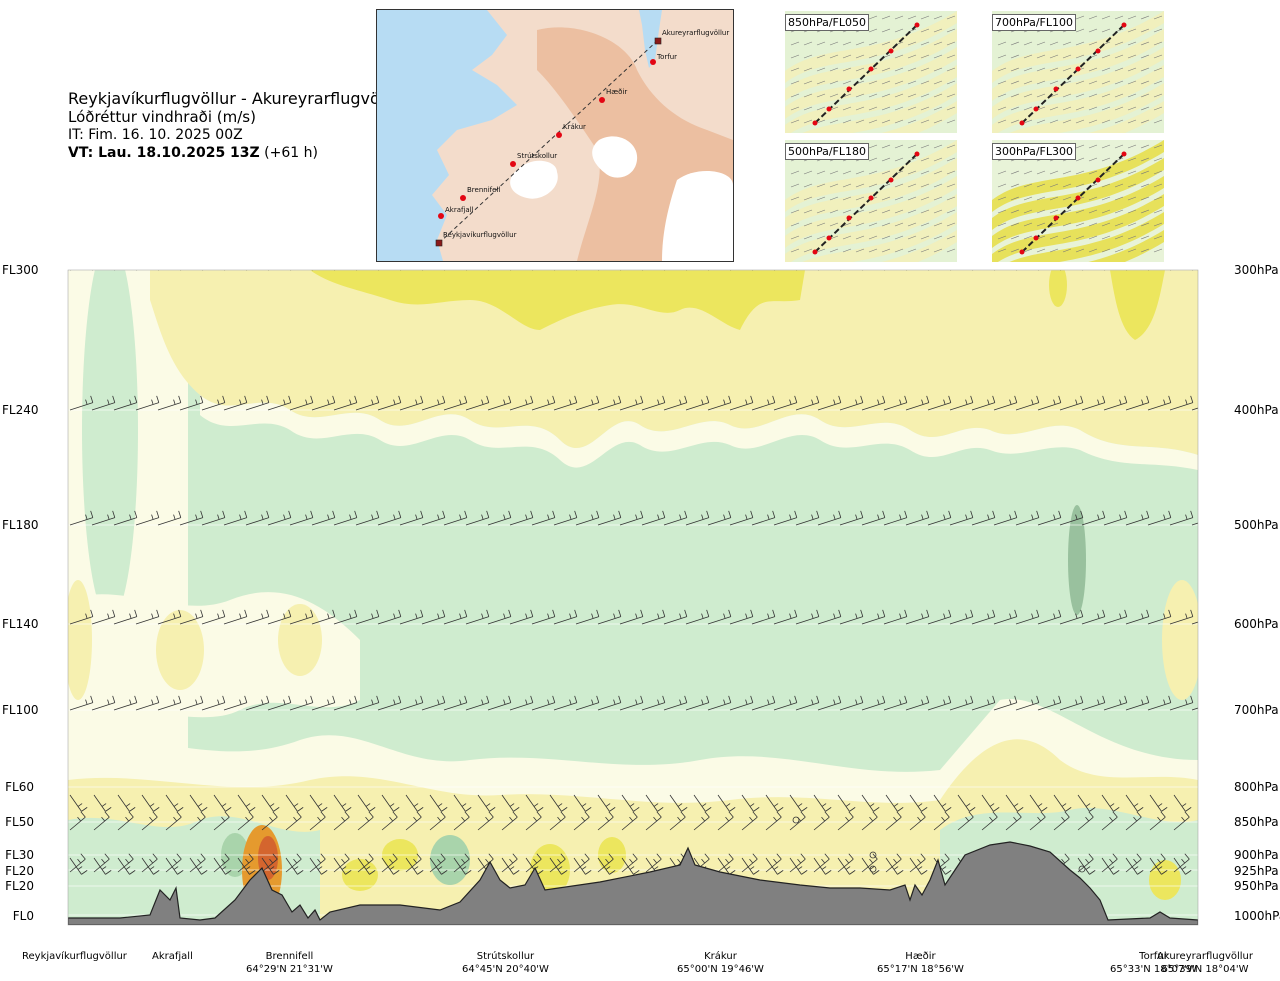  I want to click on hpa-tick-2: 500hPa, so click(1256, 525).